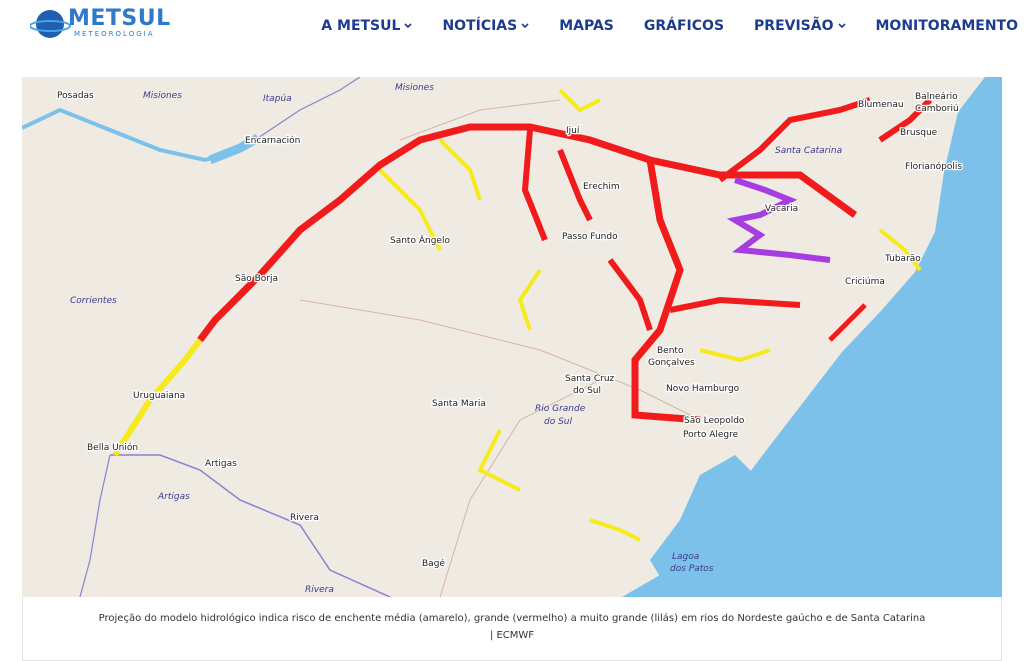 The width and height of the screenshot is (1024, 661). Describe the element at coordinates (112, 447) in the screenshot. I see `city-label: Bella Unión` at that location.